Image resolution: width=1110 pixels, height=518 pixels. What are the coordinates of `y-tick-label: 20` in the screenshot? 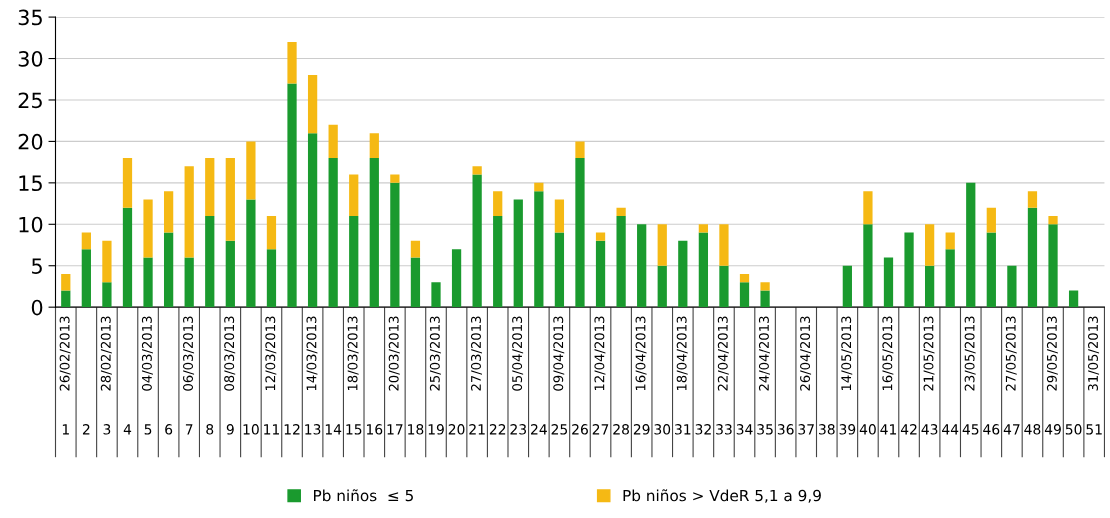 It's located at (30, 141).